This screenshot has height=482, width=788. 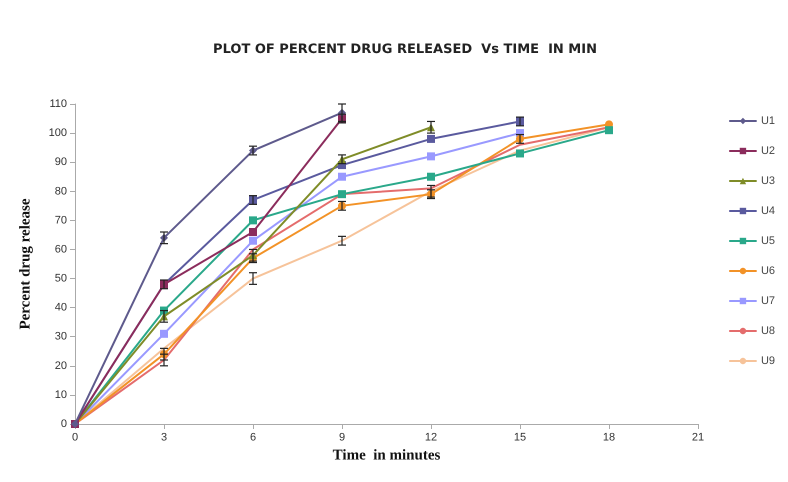 What do you see at coordinates (60, 336) in the screenshot?
I see `y-tick-label: 30` at bounding box center [60, 336].